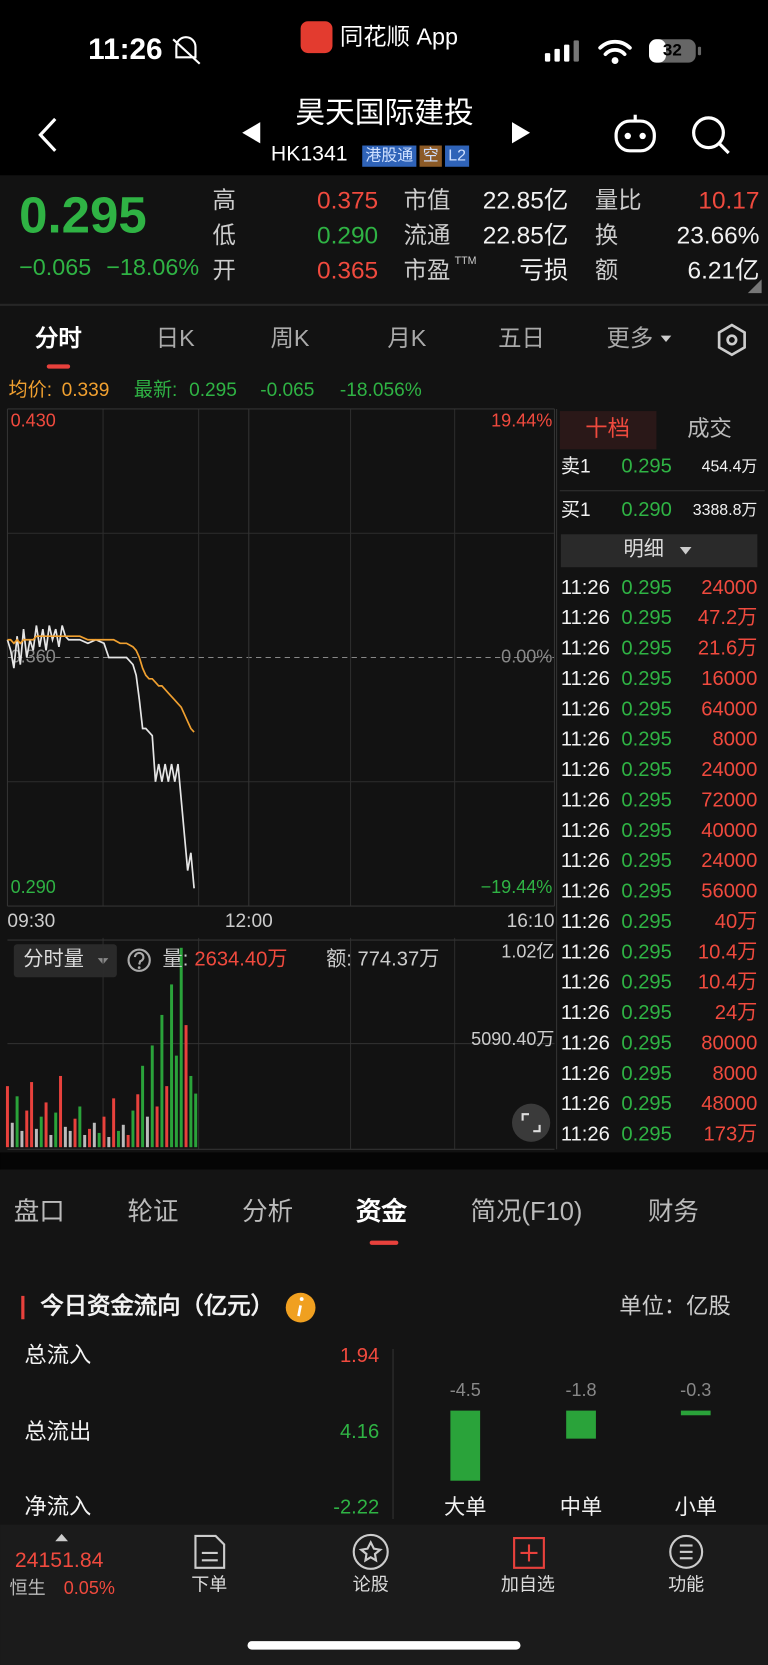  What do you see at coordinates (731, 340) in the screenshot?
I see `settings-button` at bounding box center [731, 340].